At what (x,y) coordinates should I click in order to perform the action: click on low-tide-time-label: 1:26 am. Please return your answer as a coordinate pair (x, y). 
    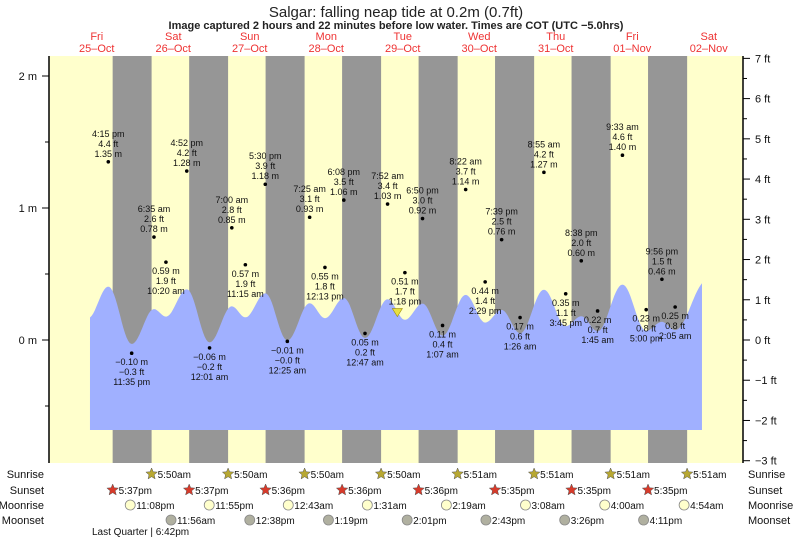
    Looking at the image, I should click on (520, 347).